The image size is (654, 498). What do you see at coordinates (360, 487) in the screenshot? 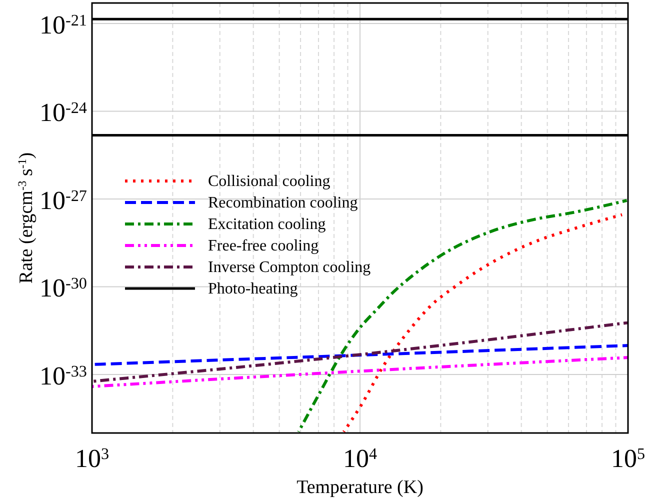
I see `x-axis-title: Temperature (K)` at bounding box center [360, 487].